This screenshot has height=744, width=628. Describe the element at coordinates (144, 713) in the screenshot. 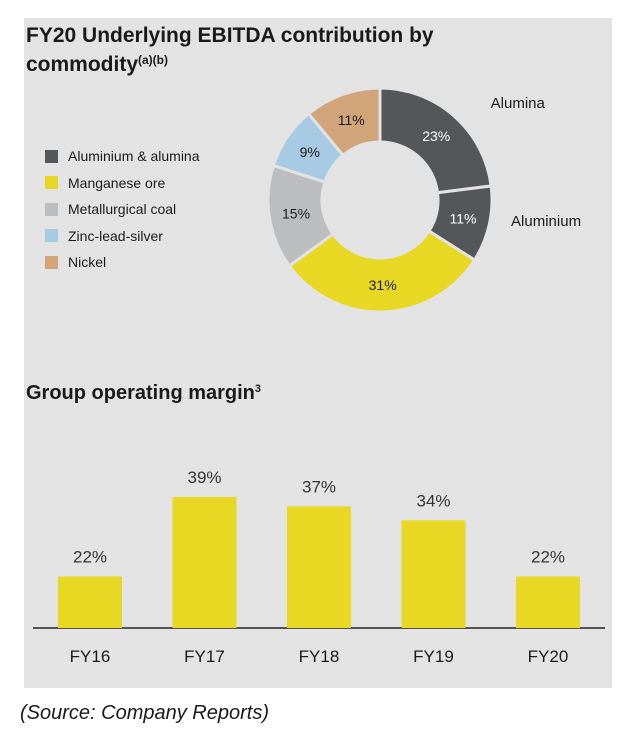

I see `source-note: (Source: Company Reports)` at that location.